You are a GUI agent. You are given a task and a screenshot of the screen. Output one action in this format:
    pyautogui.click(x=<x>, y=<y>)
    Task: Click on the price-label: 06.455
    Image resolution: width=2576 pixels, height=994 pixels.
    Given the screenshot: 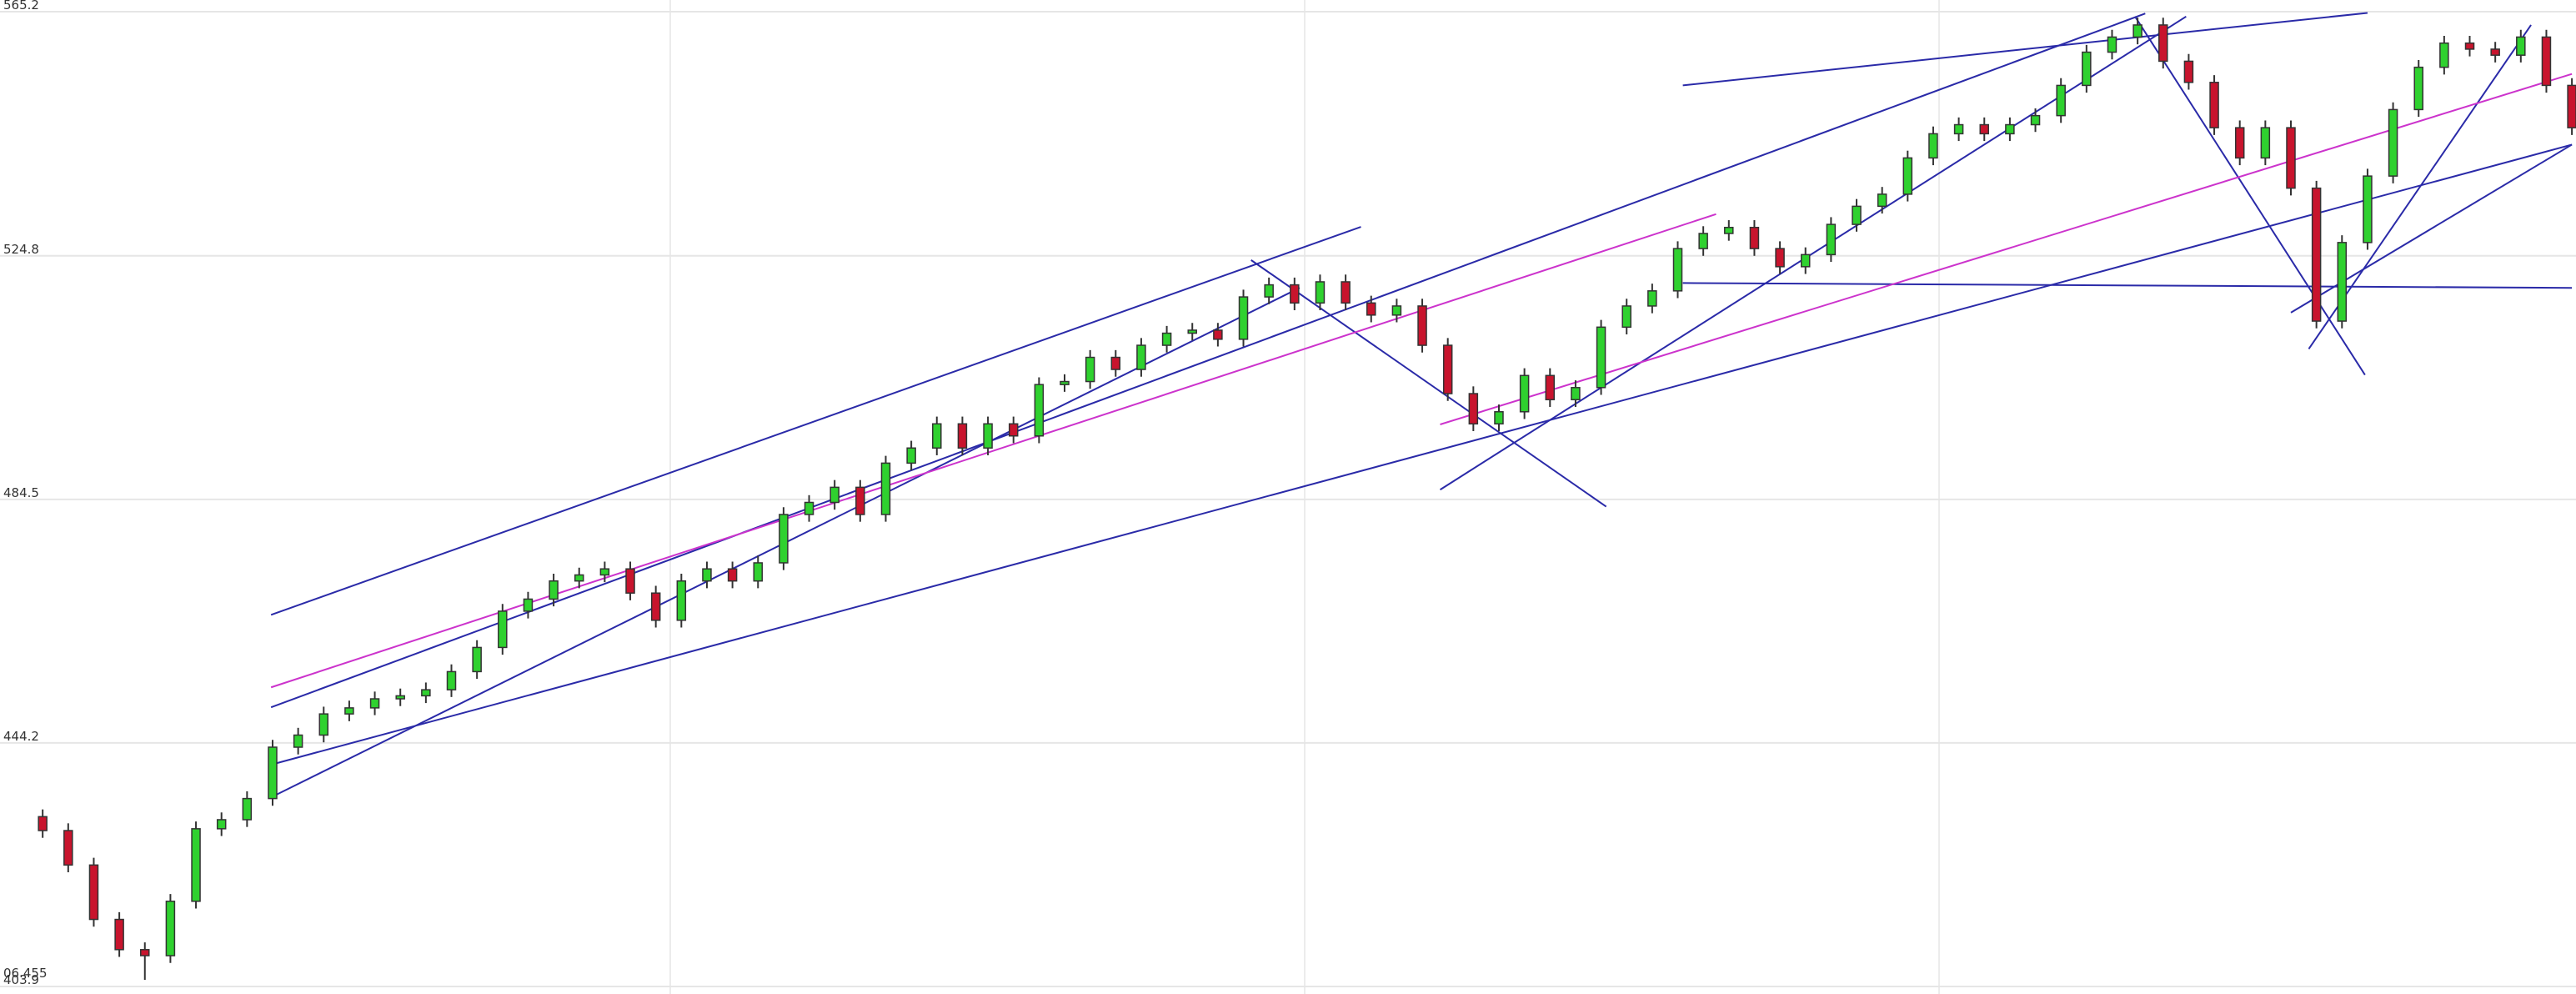 What is the action you would take?
    pyautogui.click(x=25, y=974)
    